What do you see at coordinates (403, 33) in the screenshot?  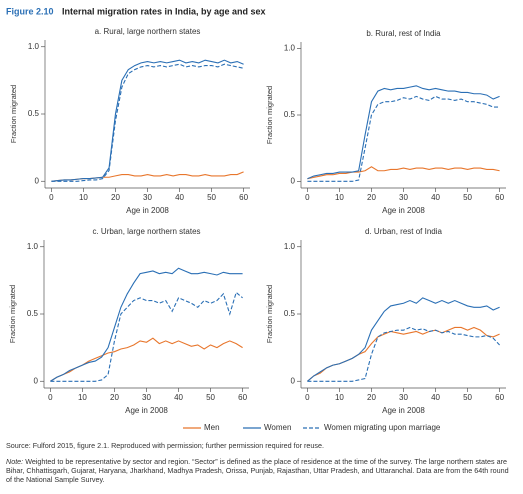 I see `panel-title: b. Rural, rest of India` at bounding box center [403, 33].